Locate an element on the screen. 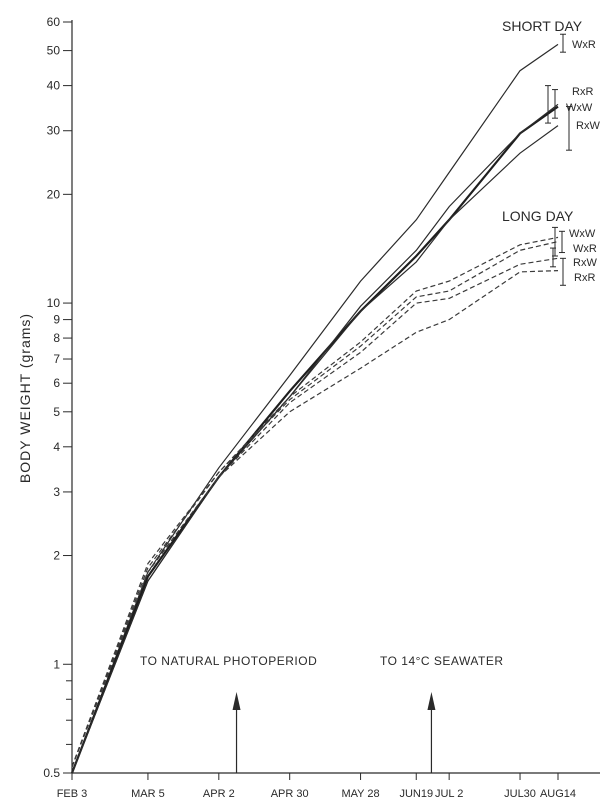  x-tick-label: JUL 2 is located at coordinates (449, 794).